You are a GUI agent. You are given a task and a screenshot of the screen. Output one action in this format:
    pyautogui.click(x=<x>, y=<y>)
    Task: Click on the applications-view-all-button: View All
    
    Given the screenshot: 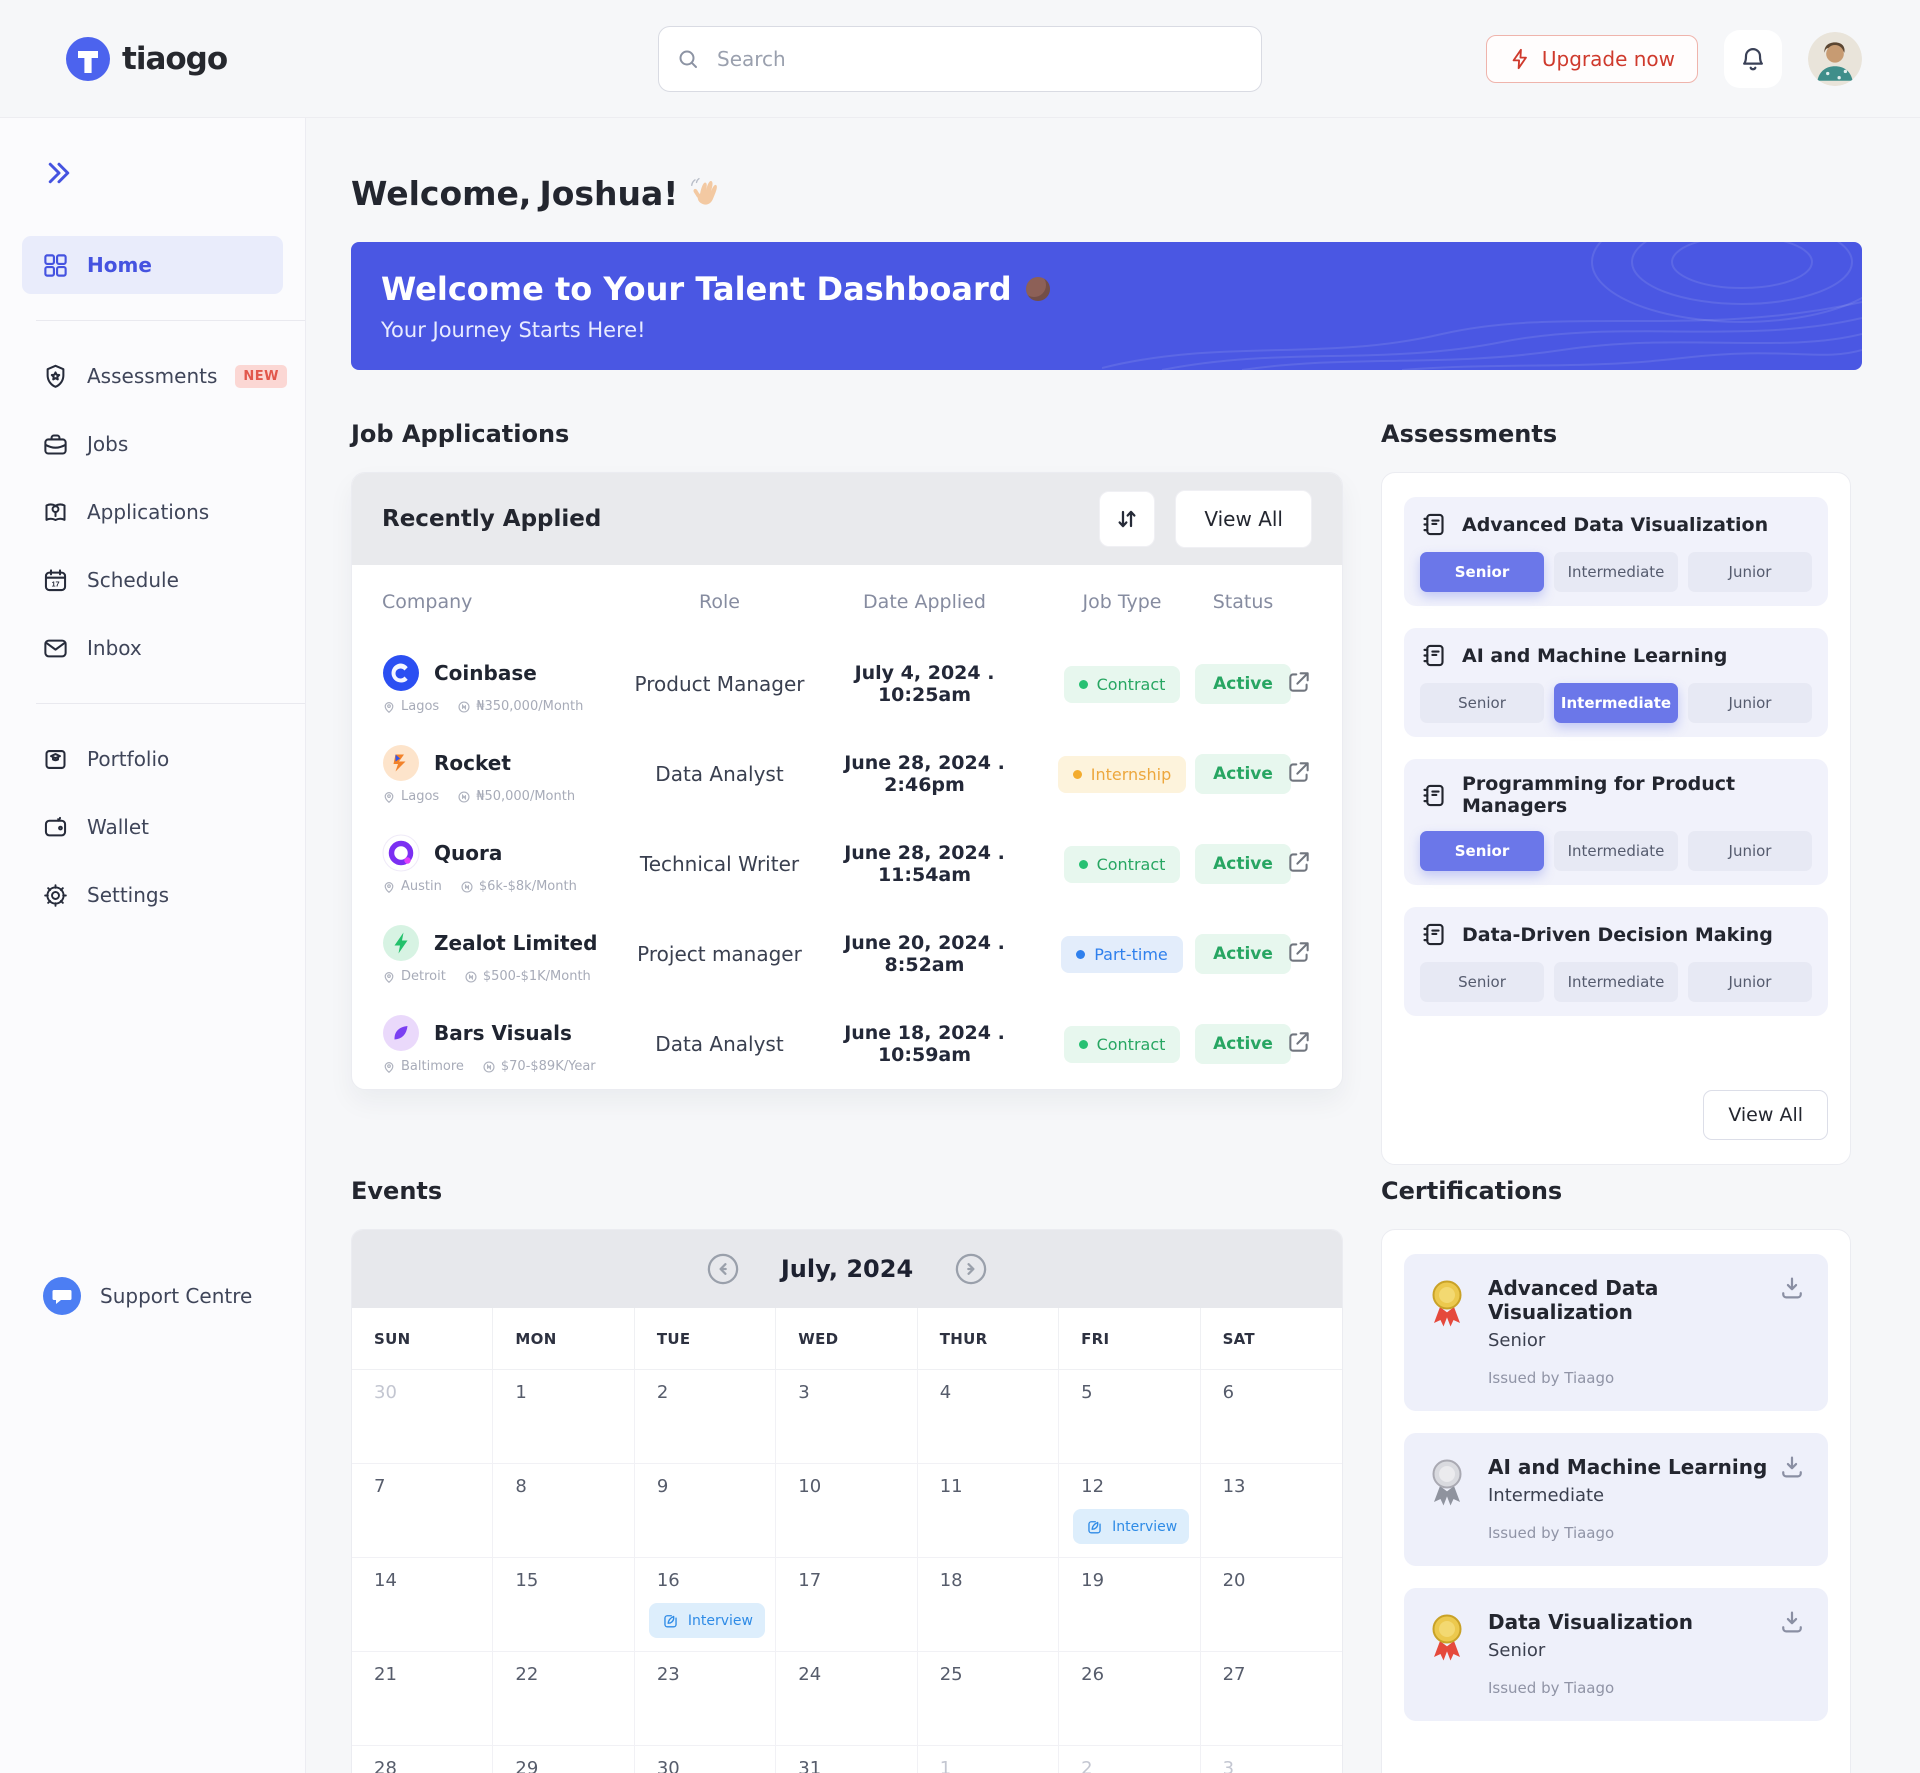 What is the action you would take?
    pyautogui.click(x=1243, y=519)
    